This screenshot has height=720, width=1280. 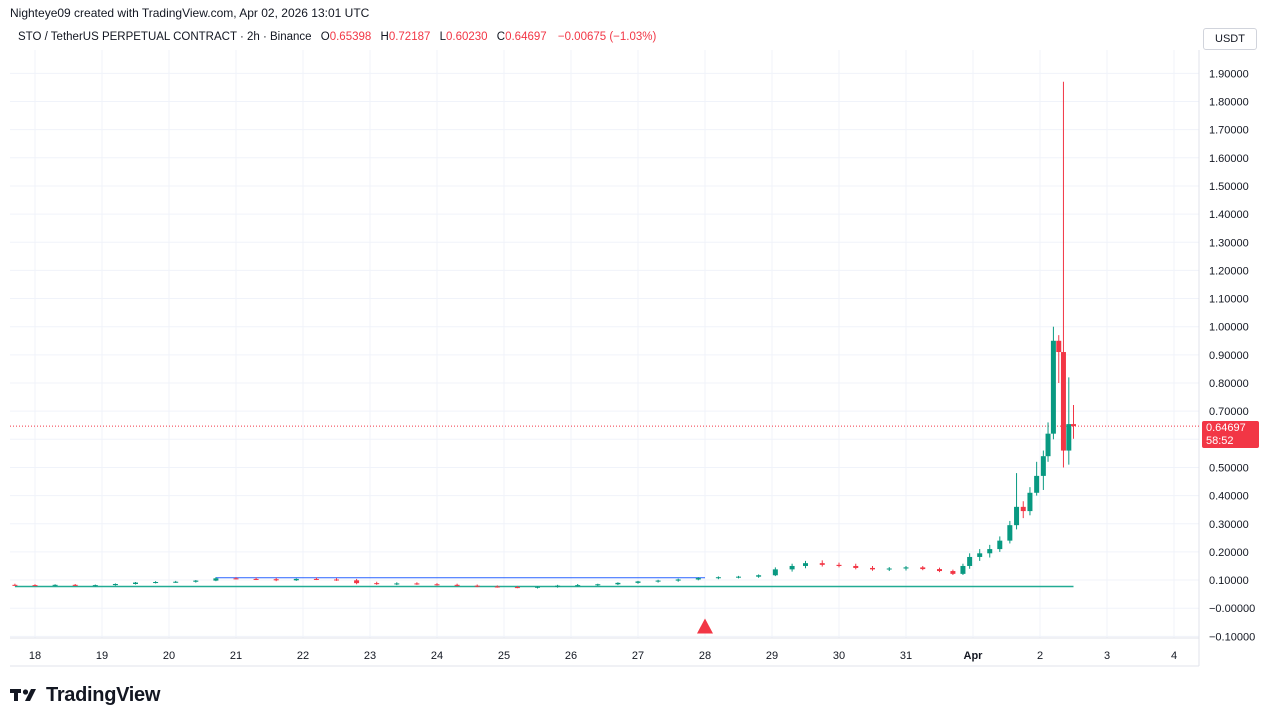 I want to click on y-tick-label: 1.20000, so click(x=1229, y=271).